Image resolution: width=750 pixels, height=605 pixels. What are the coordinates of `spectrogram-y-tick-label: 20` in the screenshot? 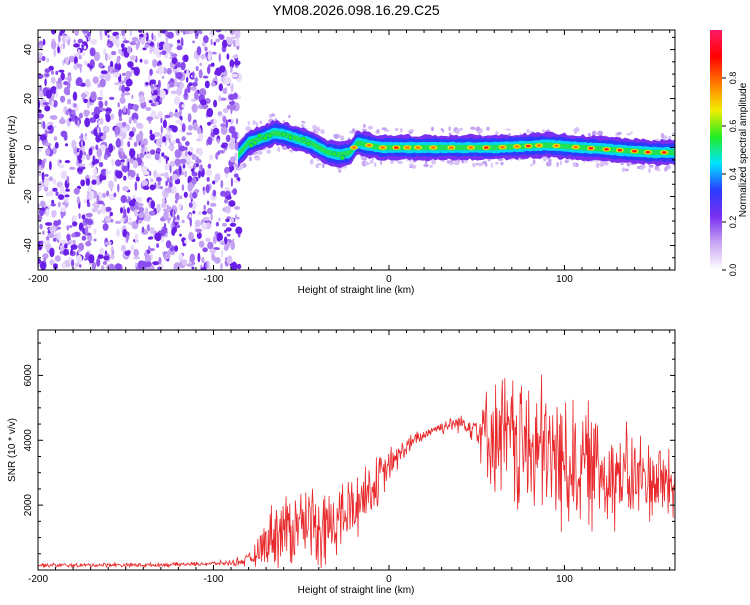 It's located at (28, 99).